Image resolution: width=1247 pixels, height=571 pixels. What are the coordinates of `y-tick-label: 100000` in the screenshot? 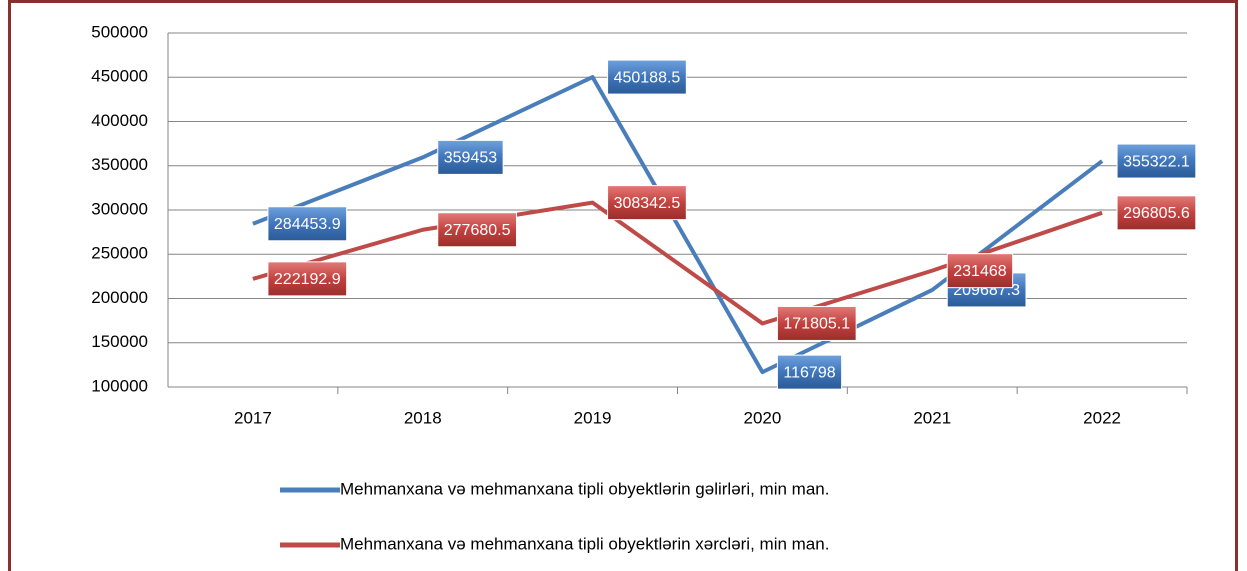 It's located at (119, 385).